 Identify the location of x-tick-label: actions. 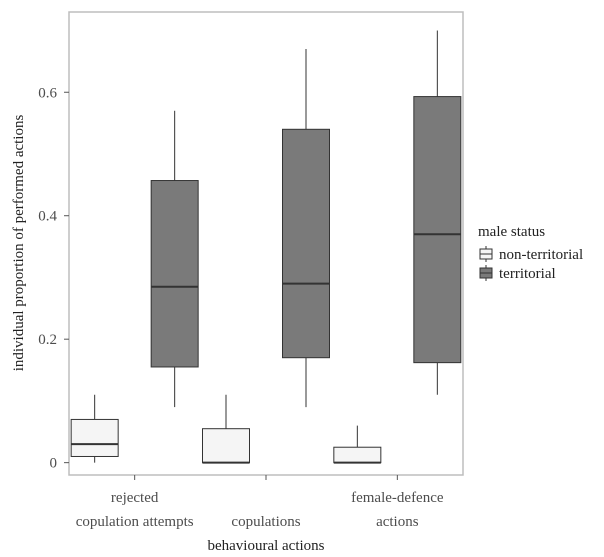
(397, 522).